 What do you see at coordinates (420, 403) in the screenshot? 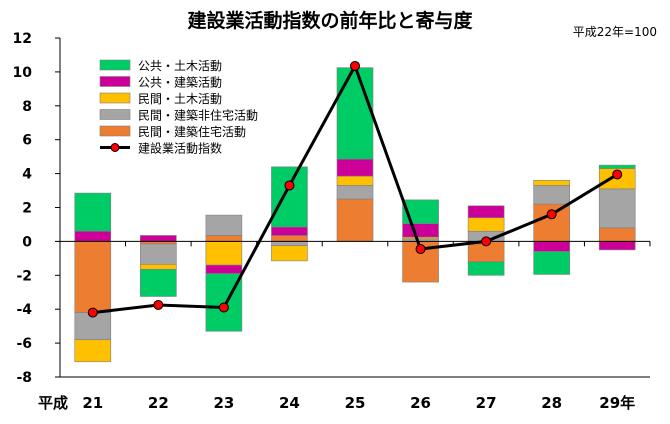
I see `x-tick-label: 26` at bounding box center [420, 403].